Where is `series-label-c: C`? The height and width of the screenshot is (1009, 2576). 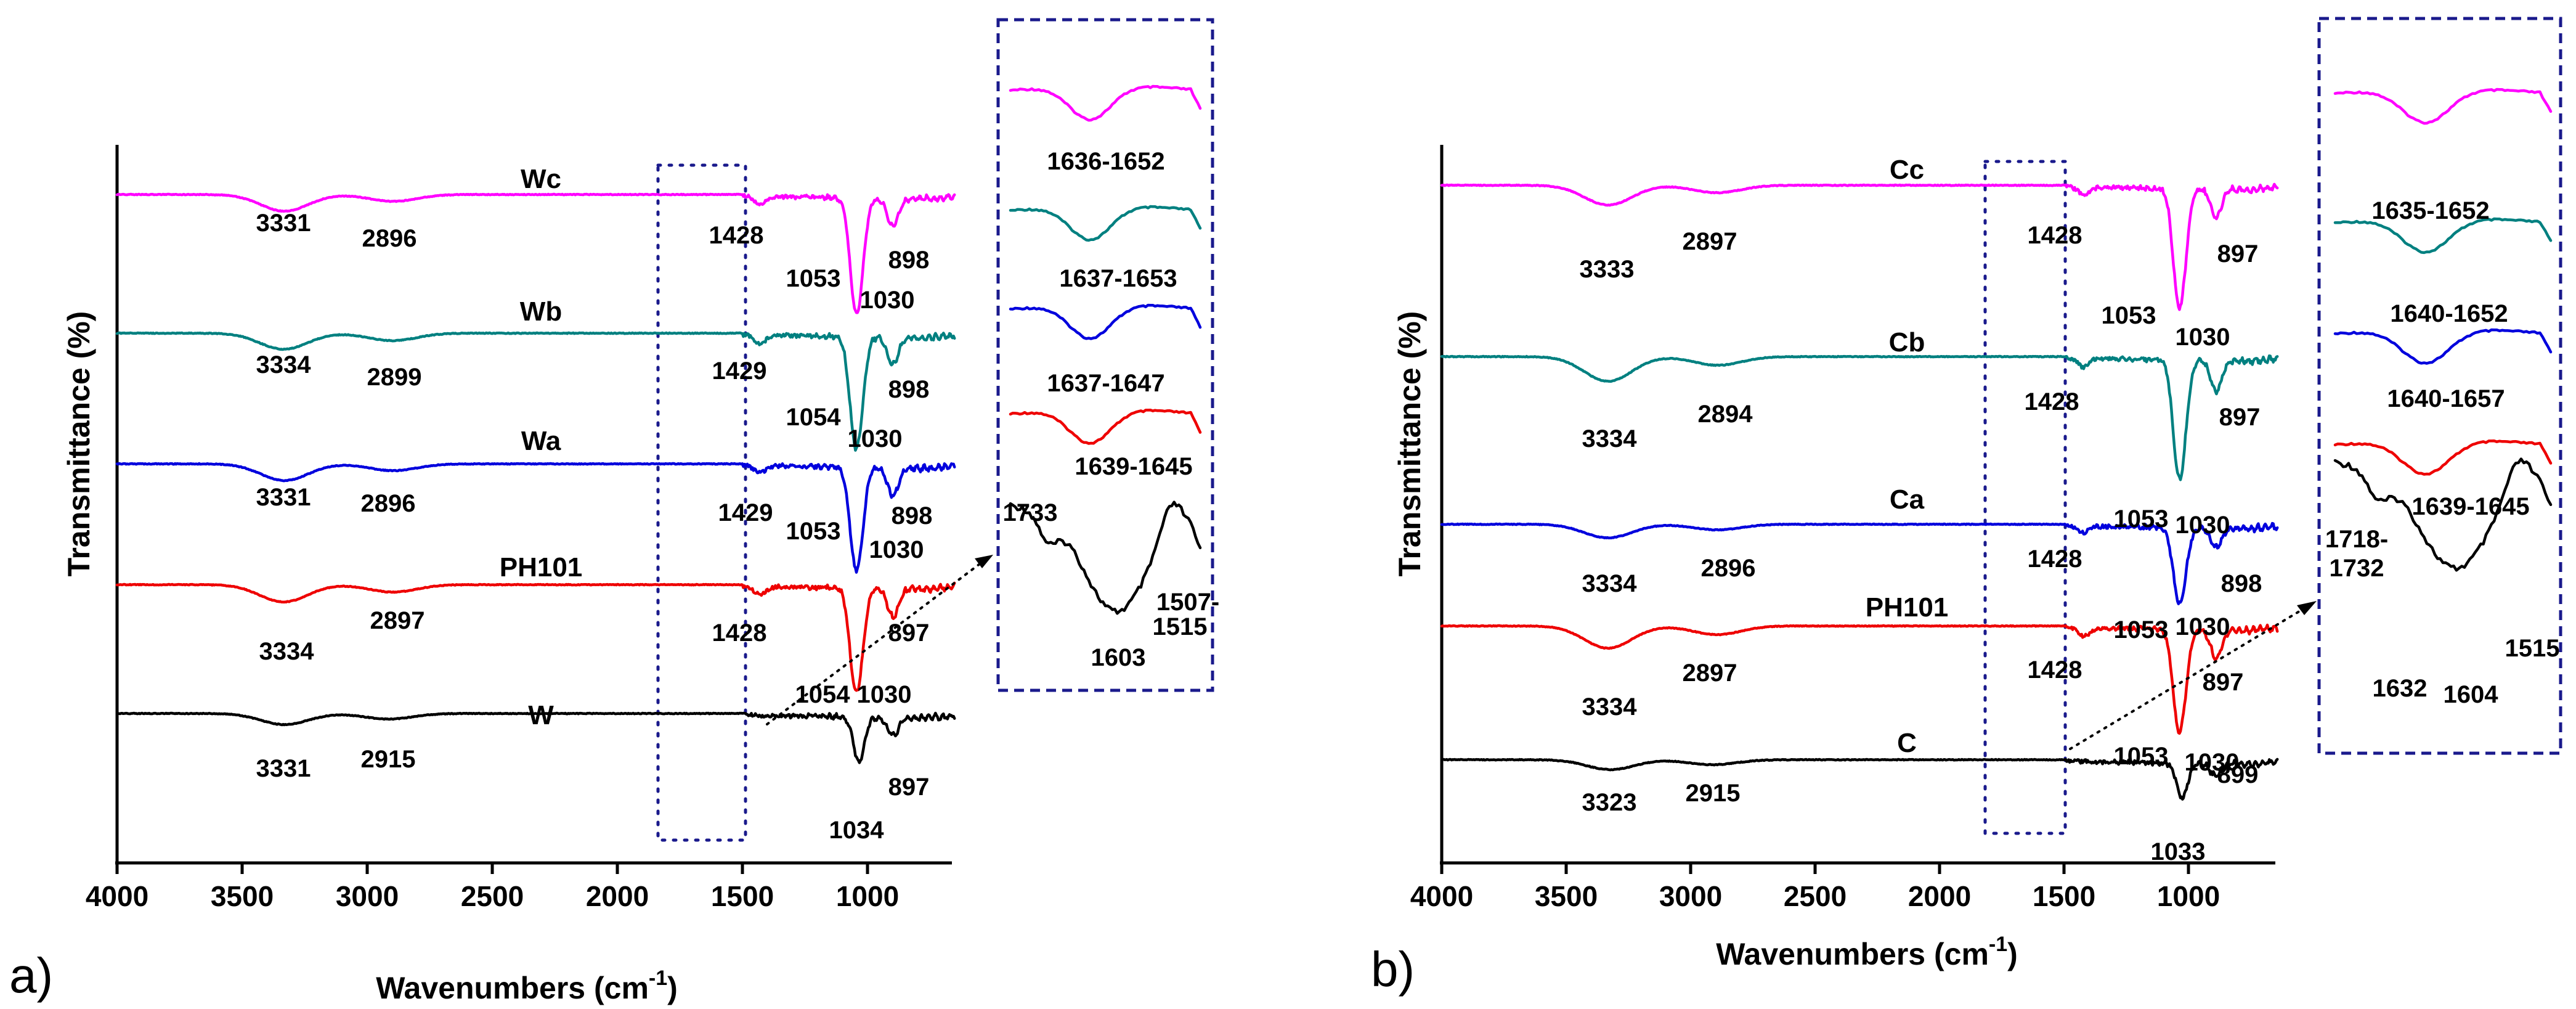 series-label-c: C is located at coordinates (1907, 743).